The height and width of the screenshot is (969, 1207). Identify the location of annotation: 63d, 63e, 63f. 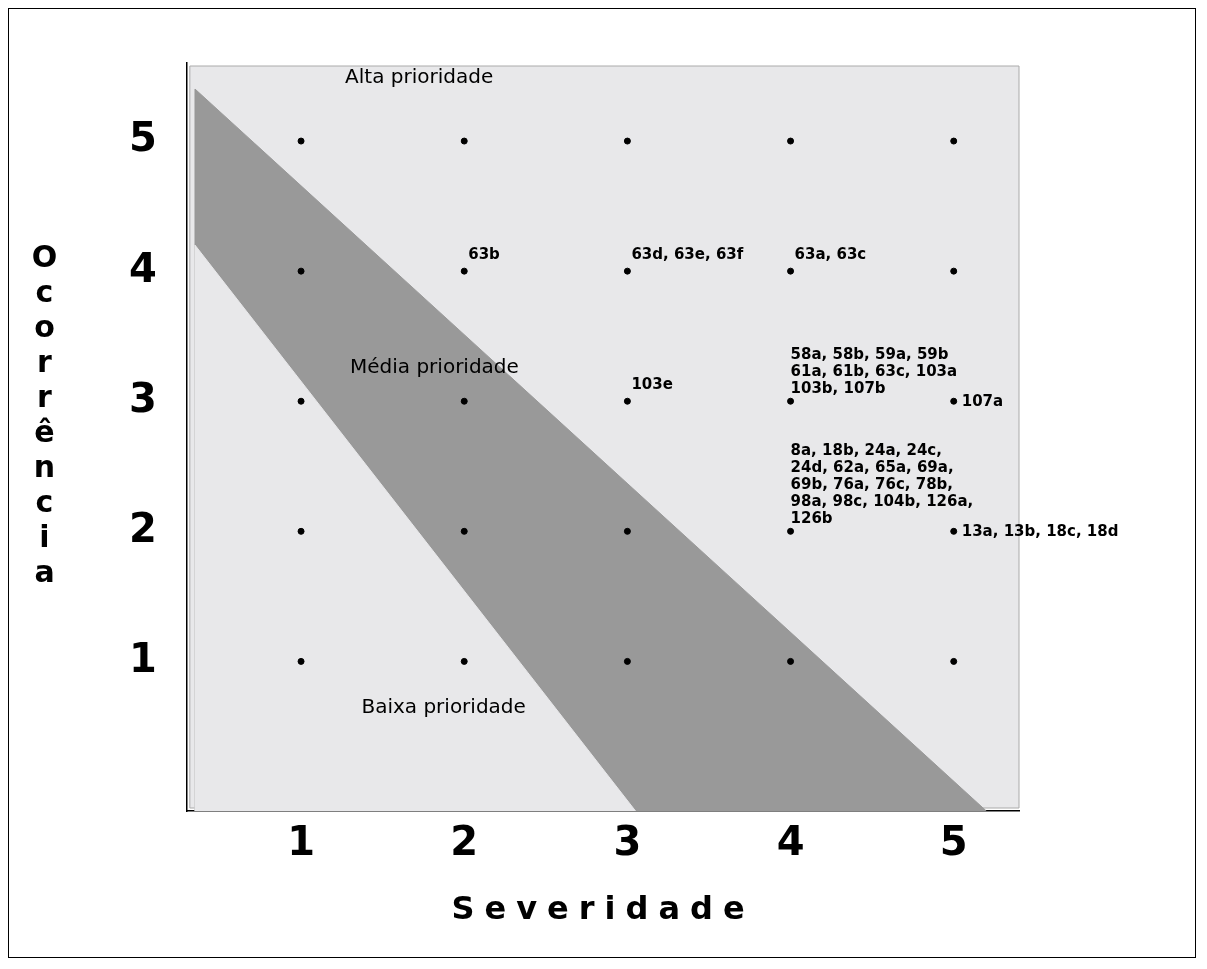
(687, 254).